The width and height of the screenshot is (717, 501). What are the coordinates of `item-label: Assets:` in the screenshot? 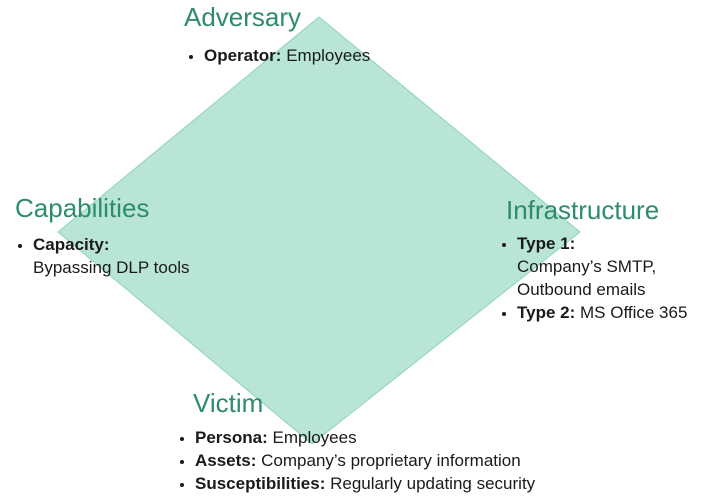 It's located at (225, 460).